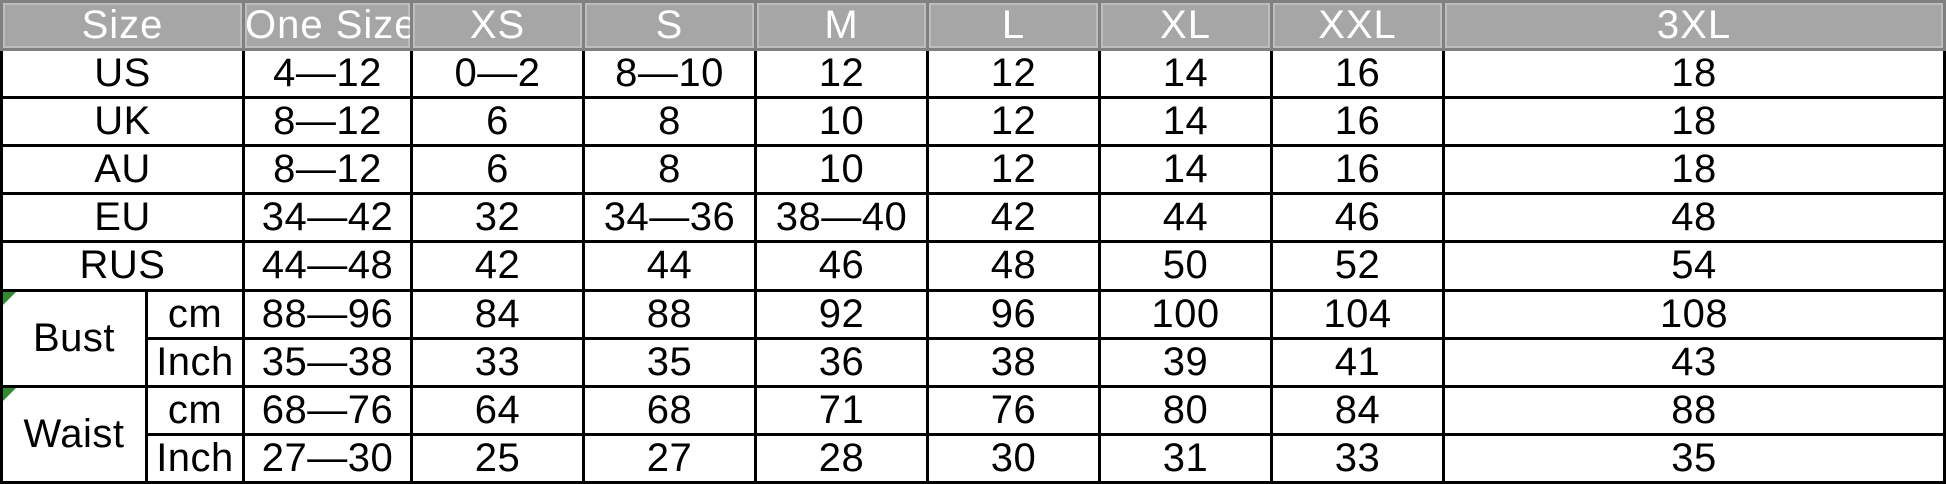 This screenshot has width=1946, height=484. Describe the element at coordinates (1357, 218) in the screenshot. I see `cell-eu-xxl: 46` at that location.